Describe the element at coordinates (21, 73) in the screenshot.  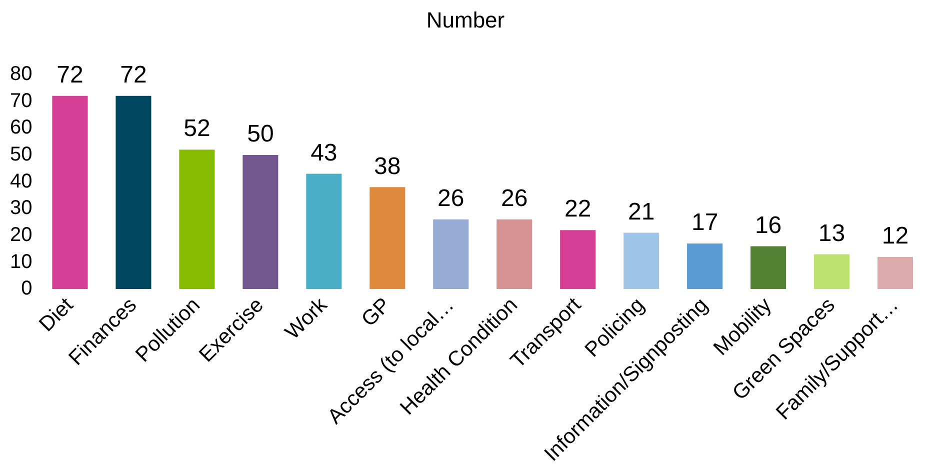
I see `y-tick-label: 80` at that location.